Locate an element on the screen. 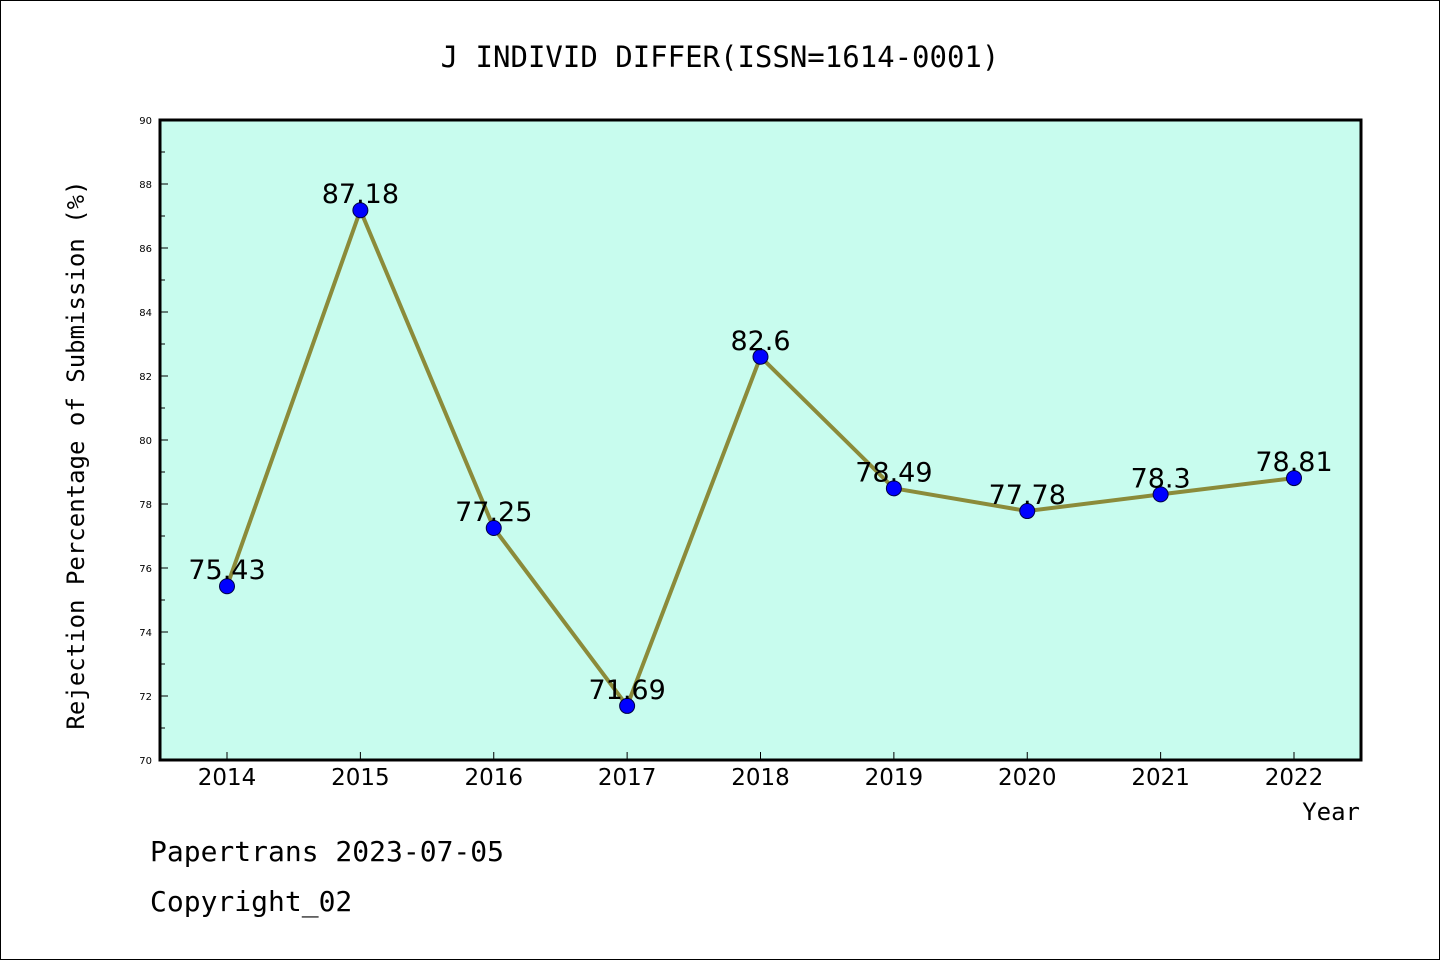 Image resolution: width=1440 pixels, height=960 pixels. data-point-2015 is located at coordinates (360, 210).